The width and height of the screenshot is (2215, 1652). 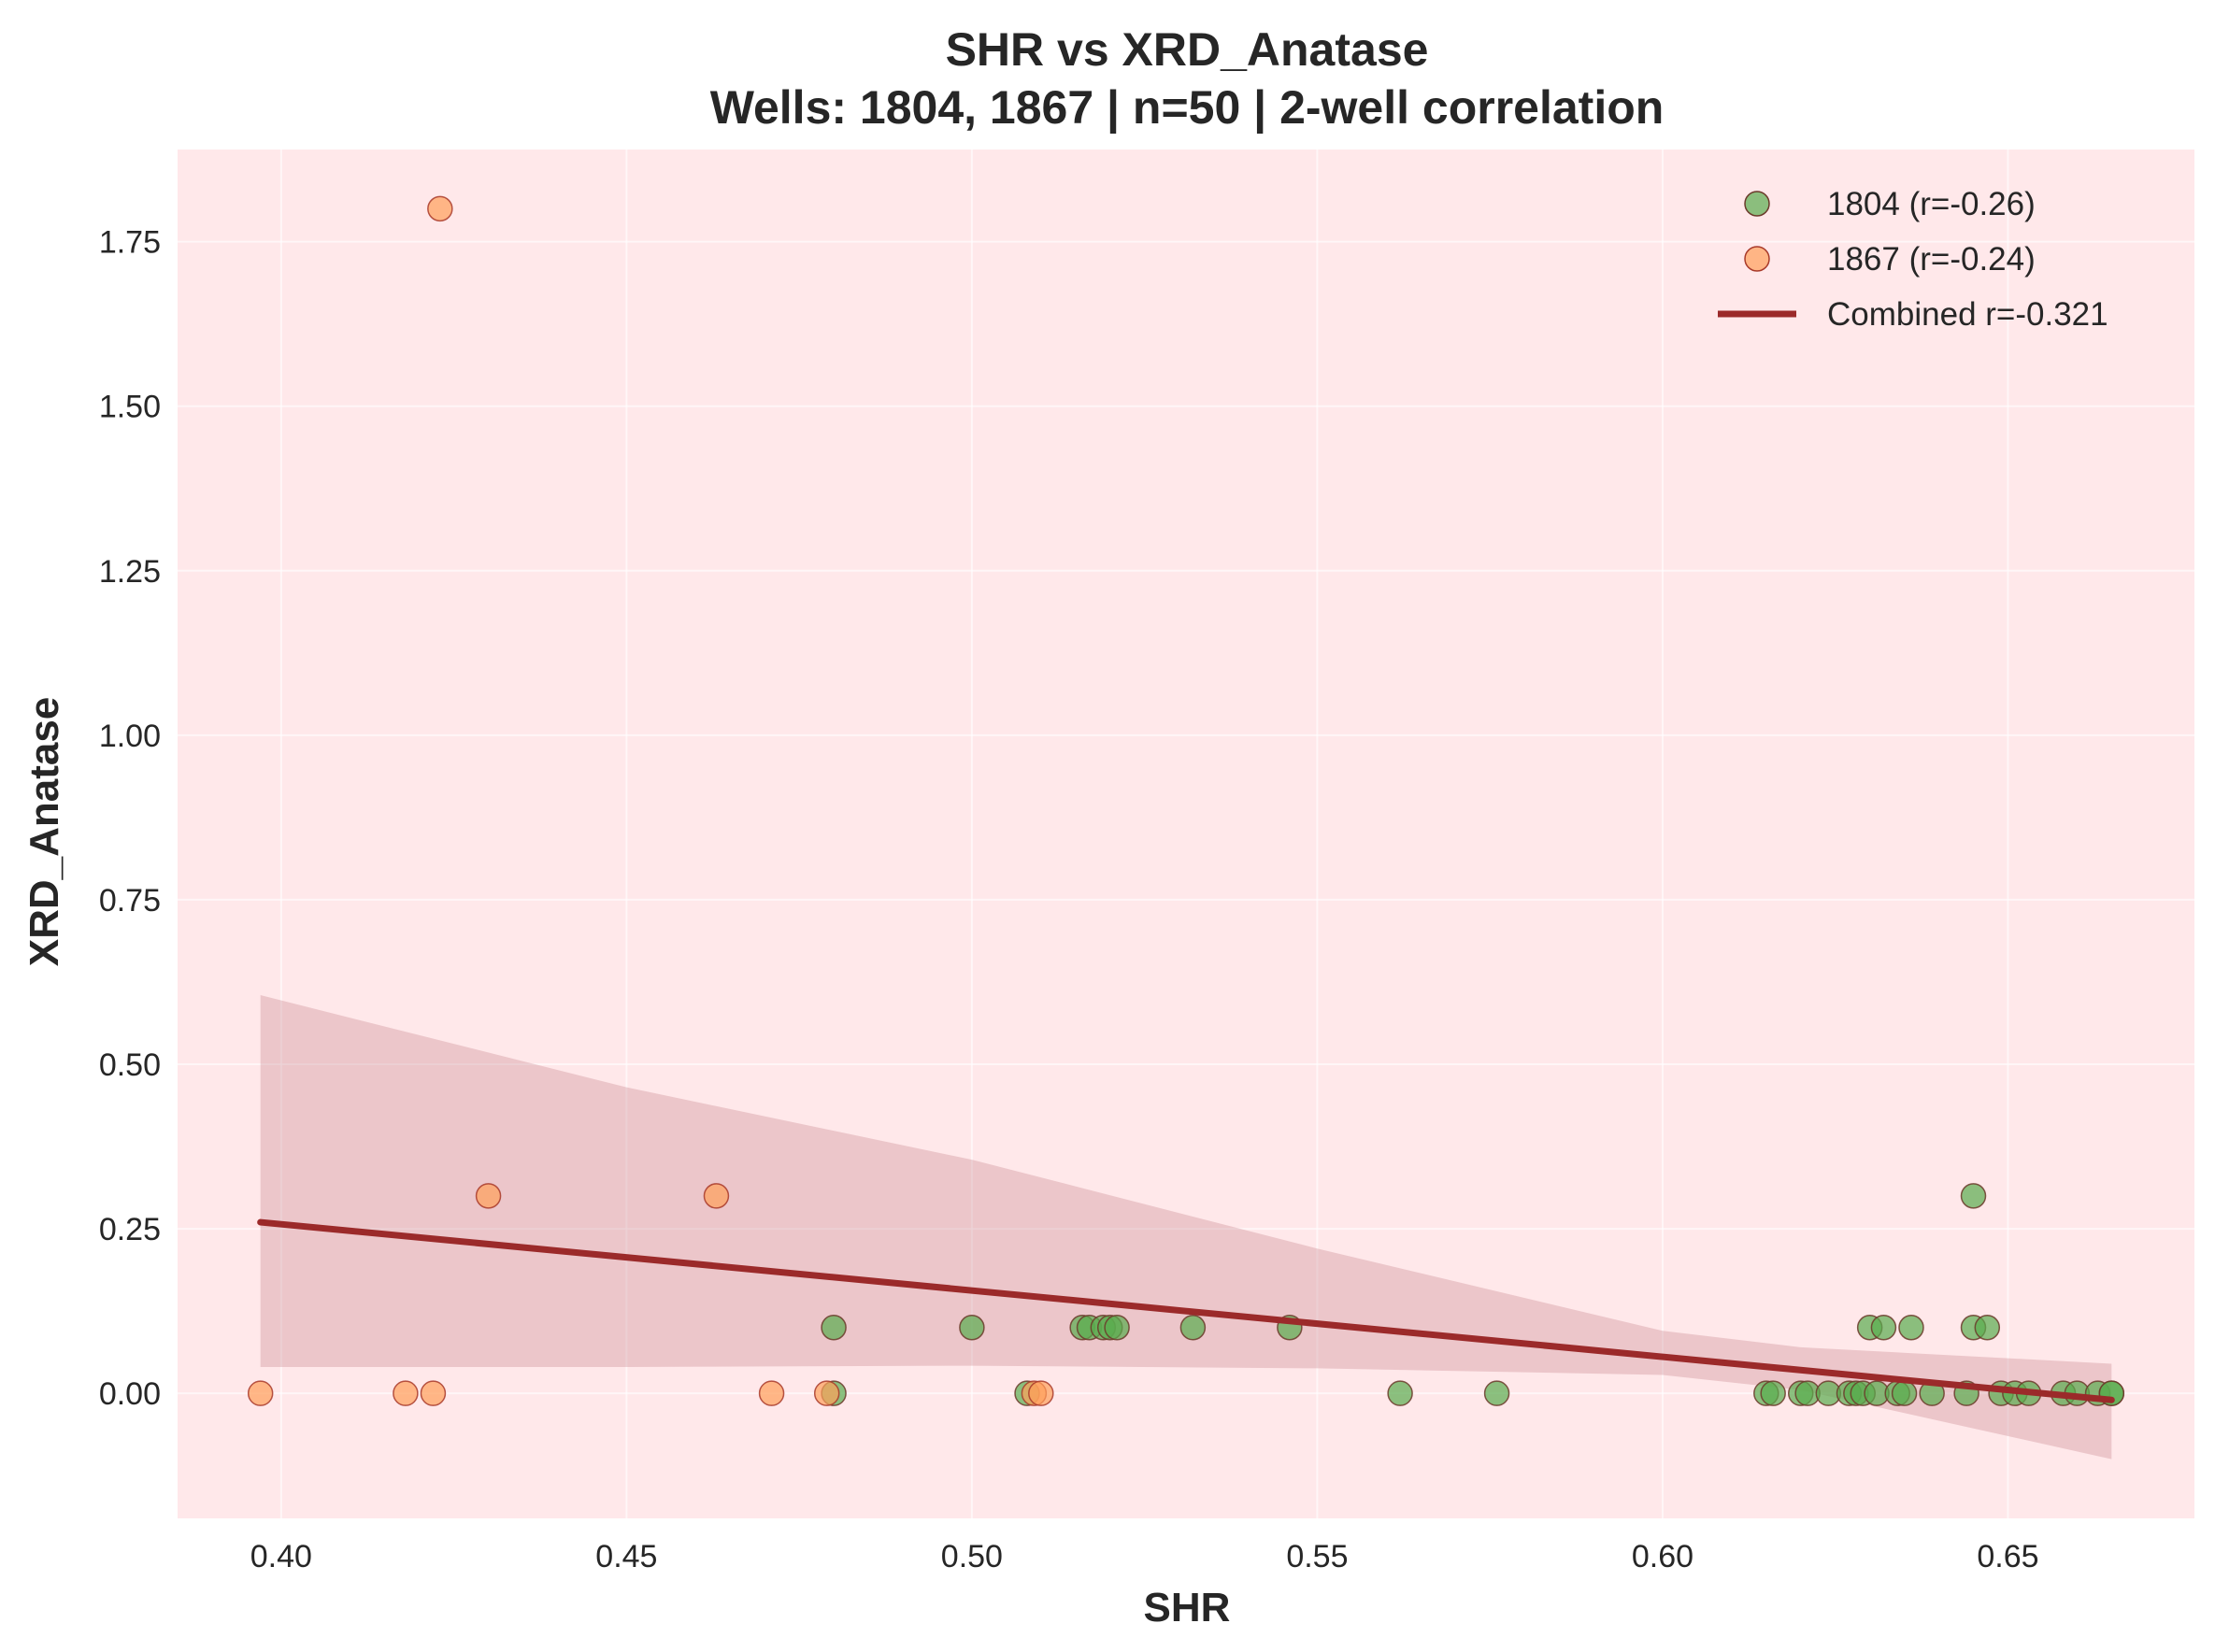 I want to click on y-tick-label: 1.25, so click(x=130, y=572).